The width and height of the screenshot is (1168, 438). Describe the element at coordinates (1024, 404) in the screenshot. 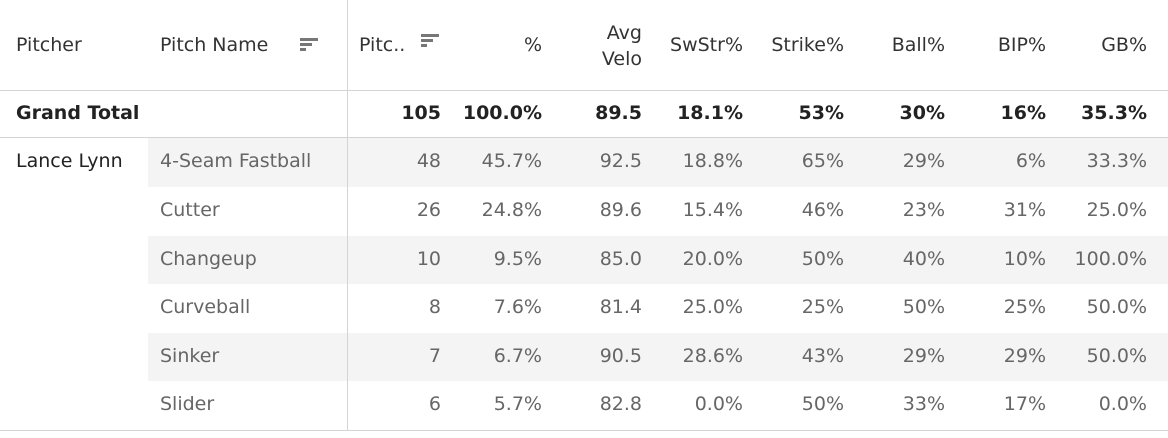

I see `bip-value: 17%` at that location.